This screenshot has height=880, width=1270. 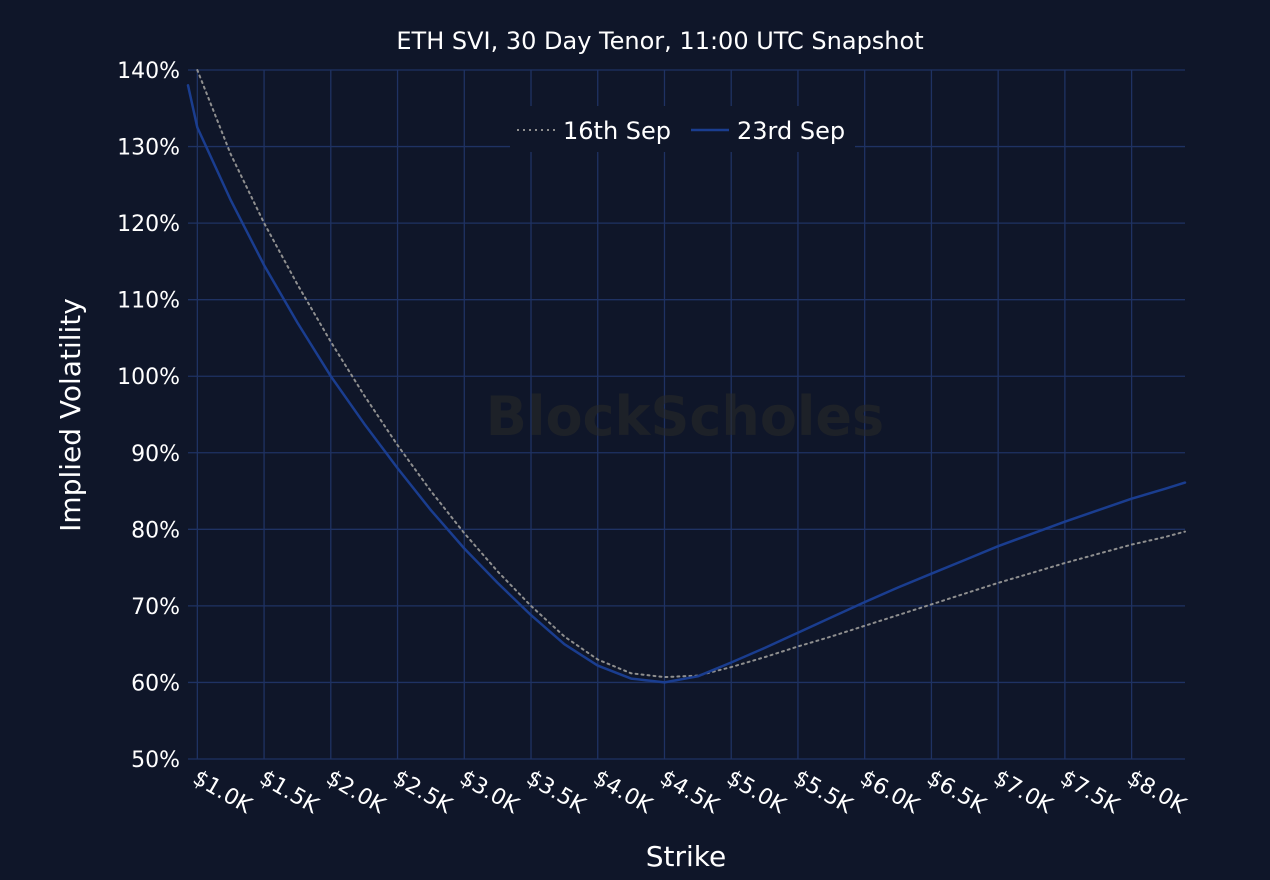 What do you see at coordinates (155, 530) in the screenshot?
I see `y-tick-label: 80%` at bounding box center [155, 530].